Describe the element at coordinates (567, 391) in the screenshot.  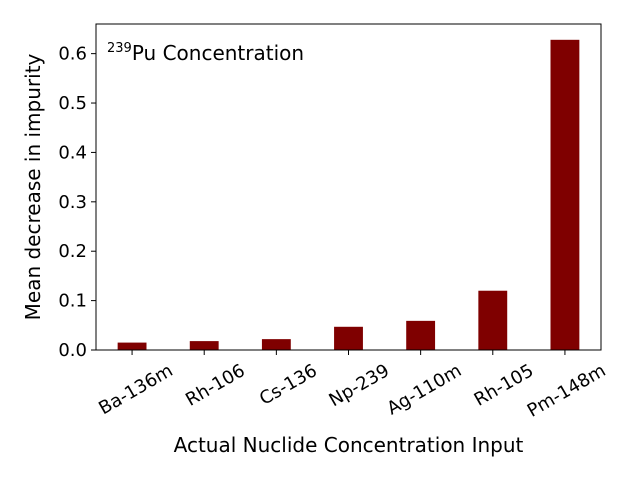
I see `x-tick-label: Pm-148m` at that location.